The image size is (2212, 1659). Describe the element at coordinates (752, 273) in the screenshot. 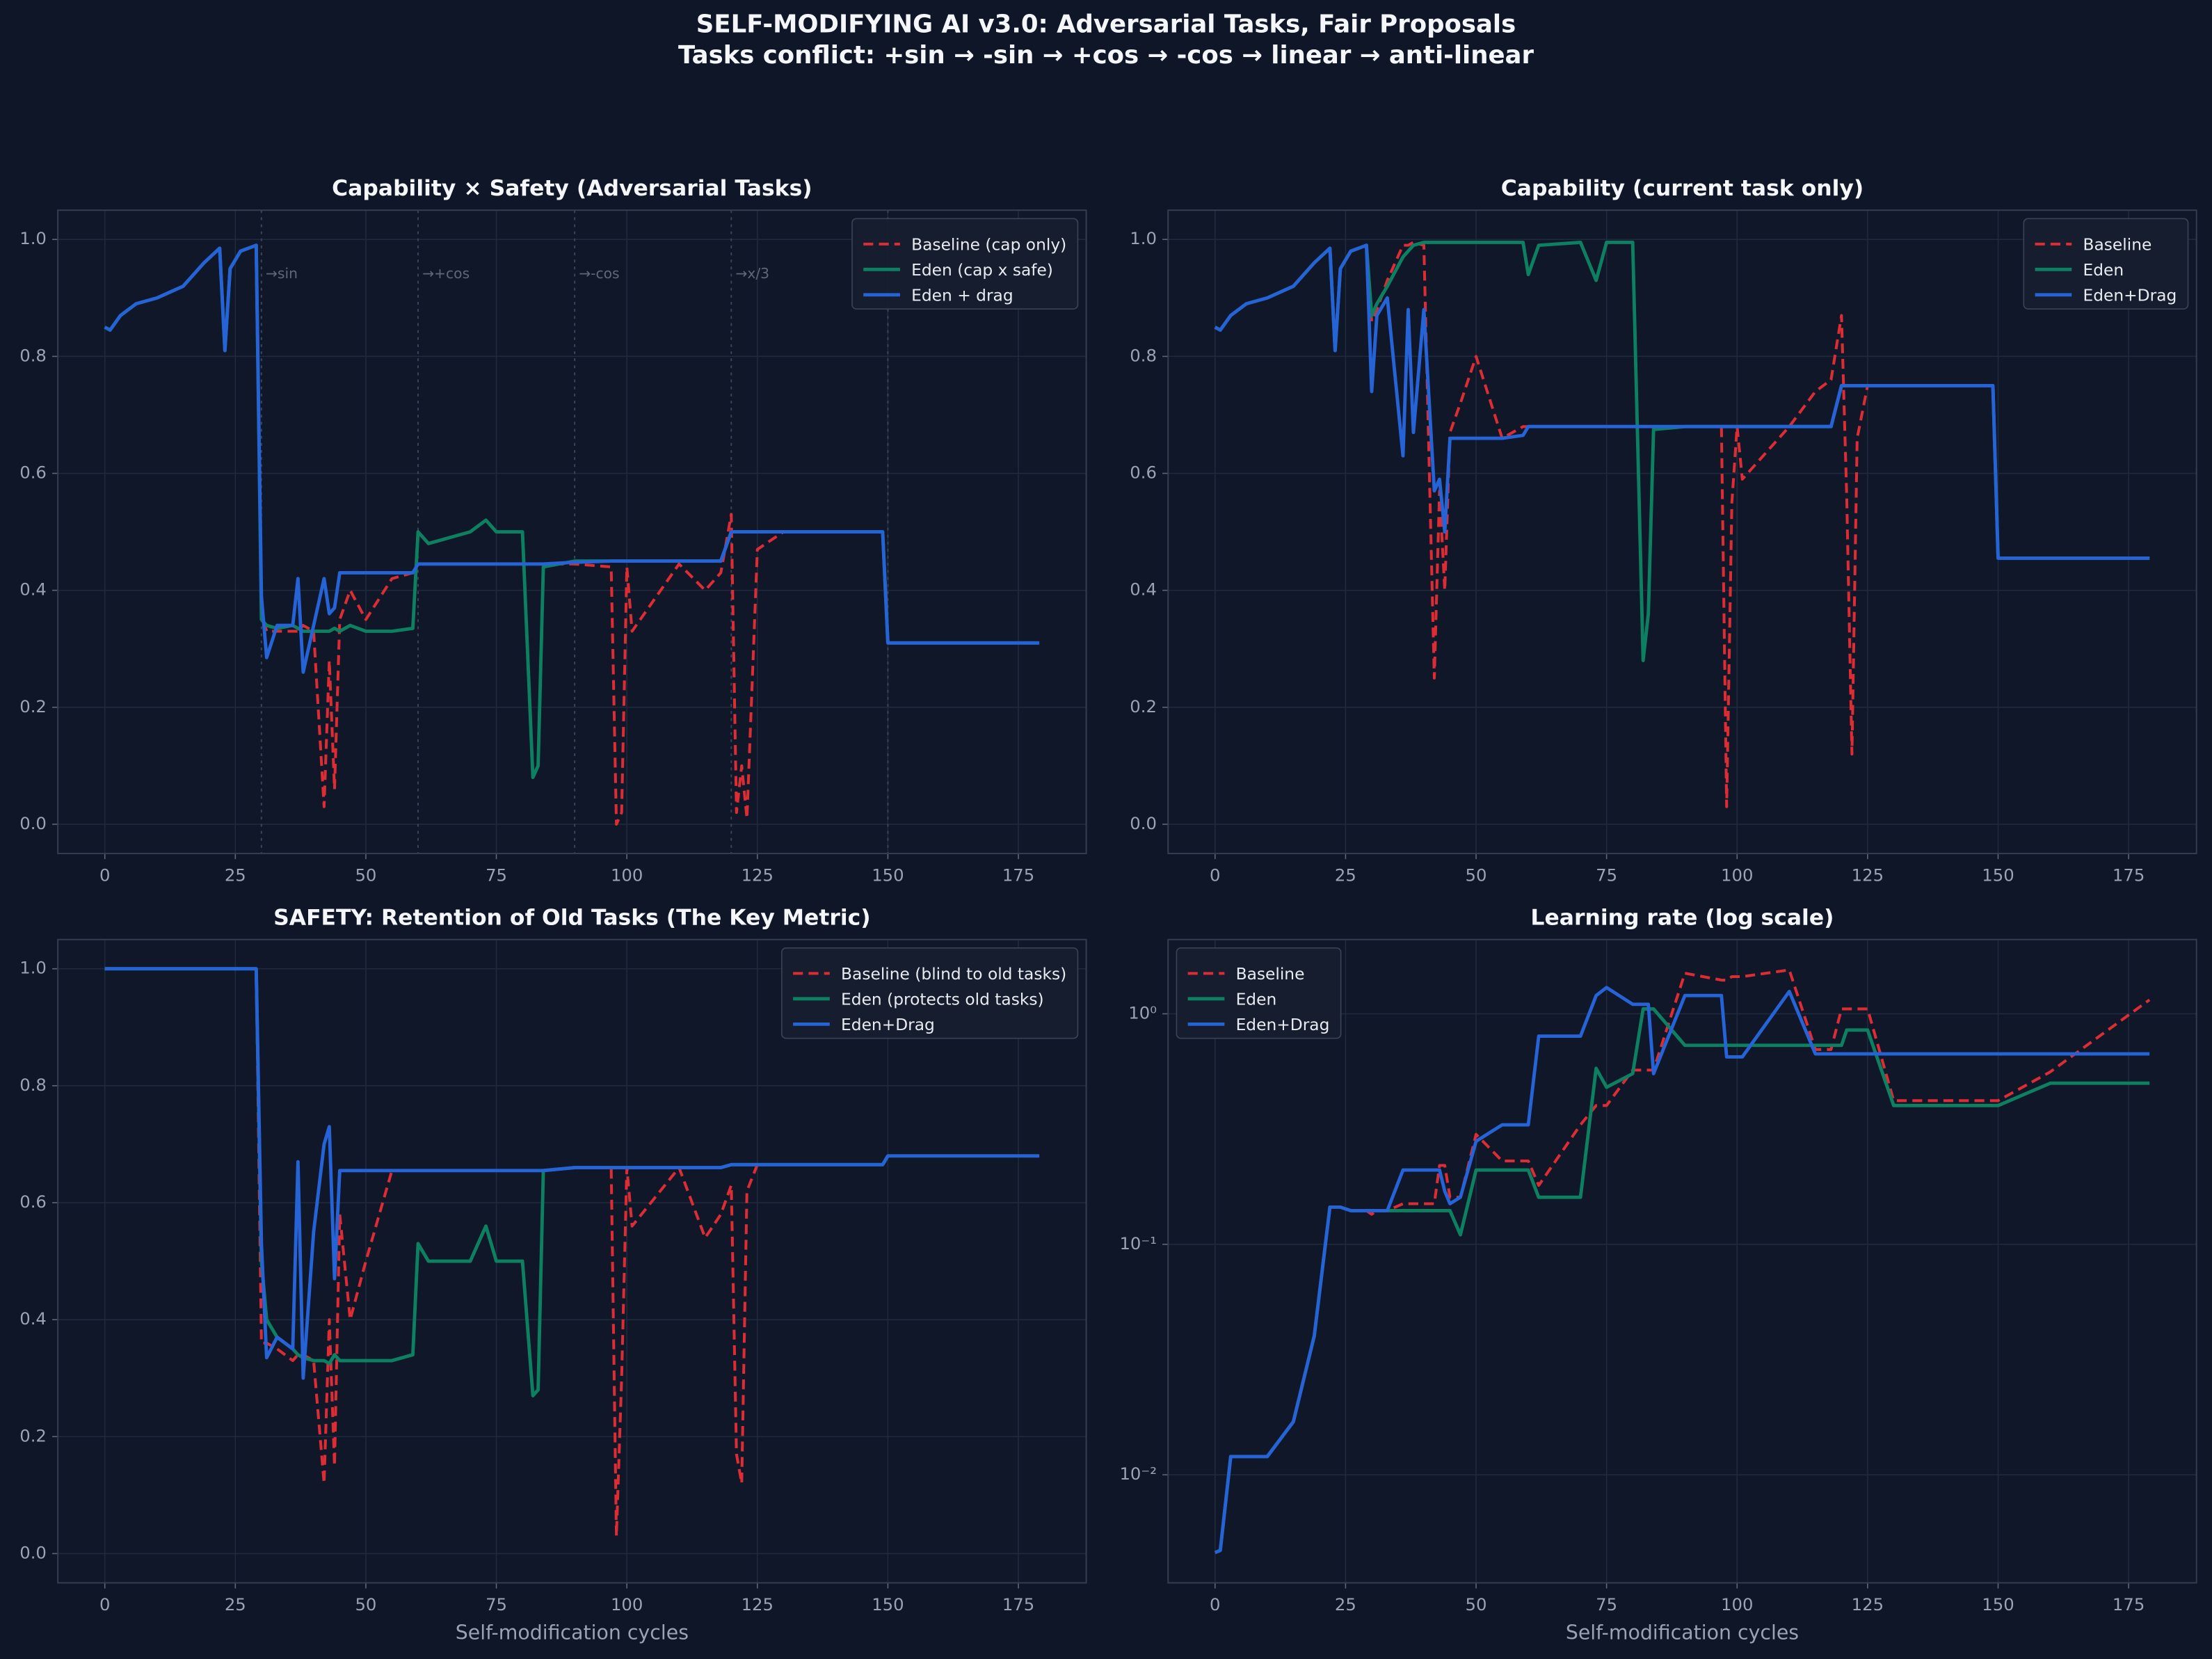

I see `annotation: →x/3` at that location.